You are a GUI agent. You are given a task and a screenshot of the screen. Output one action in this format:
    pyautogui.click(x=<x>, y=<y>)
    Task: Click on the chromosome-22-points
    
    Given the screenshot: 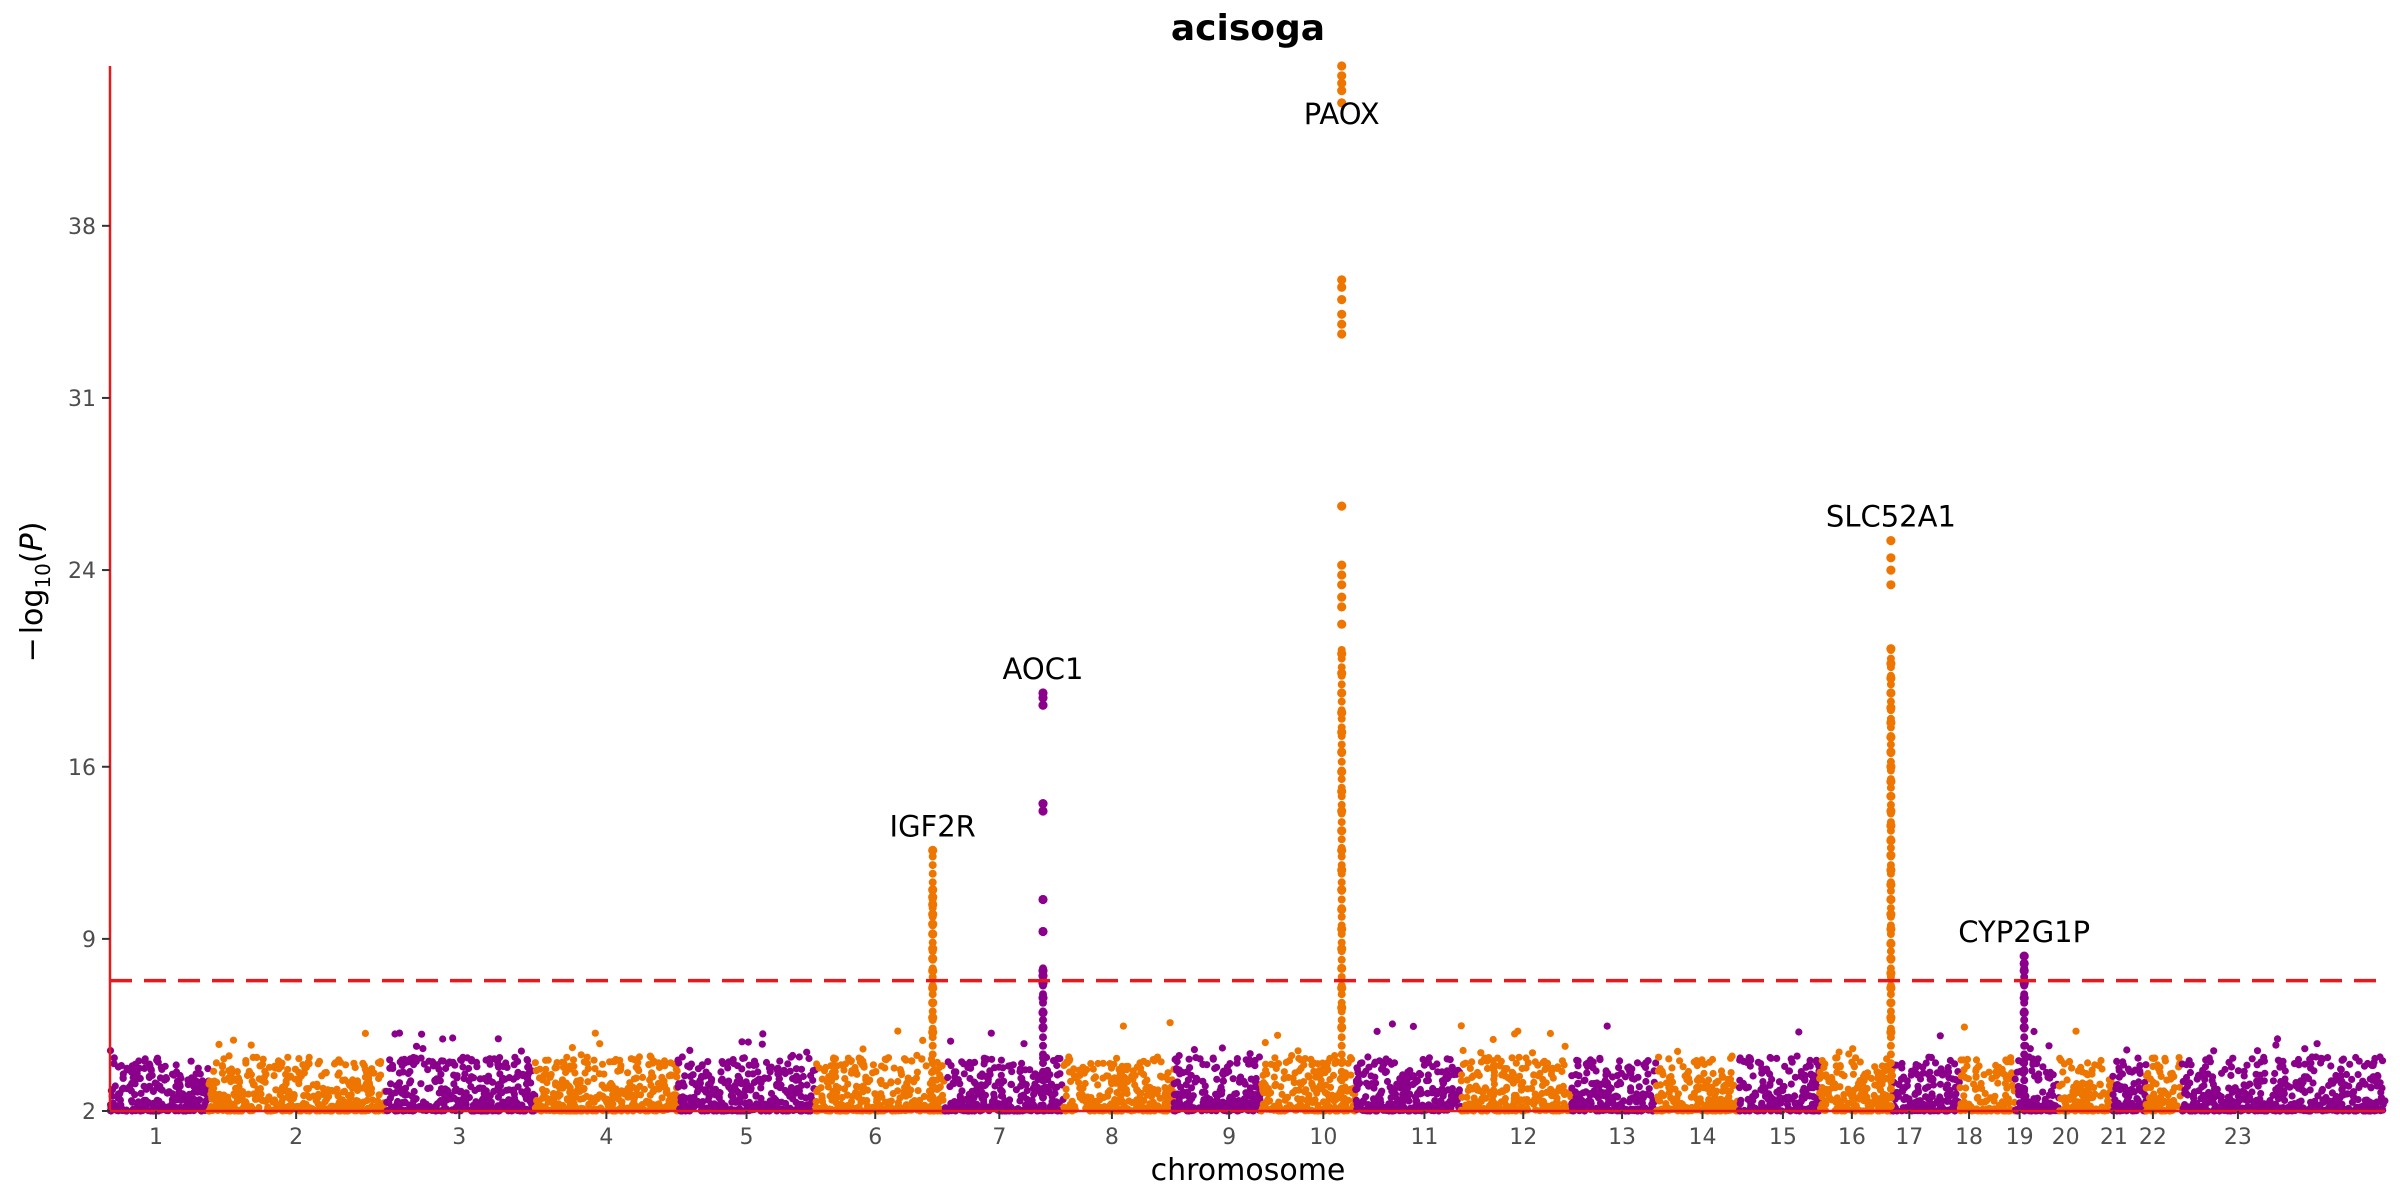 What is the action you would take?
    pyautogui.click(x=2163, y=1084)
    